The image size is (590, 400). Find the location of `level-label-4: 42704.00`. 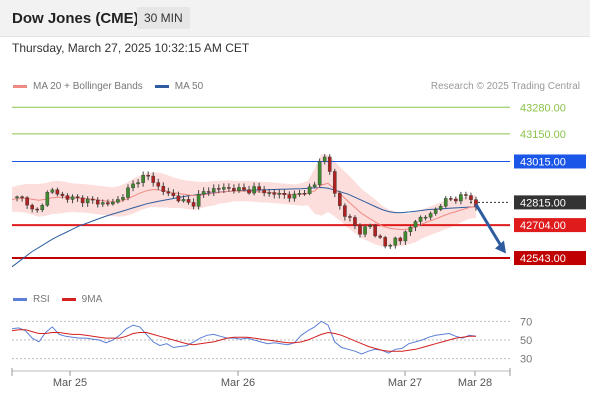

level-label-4: 42704.00 is located at coordinates (543, 226).